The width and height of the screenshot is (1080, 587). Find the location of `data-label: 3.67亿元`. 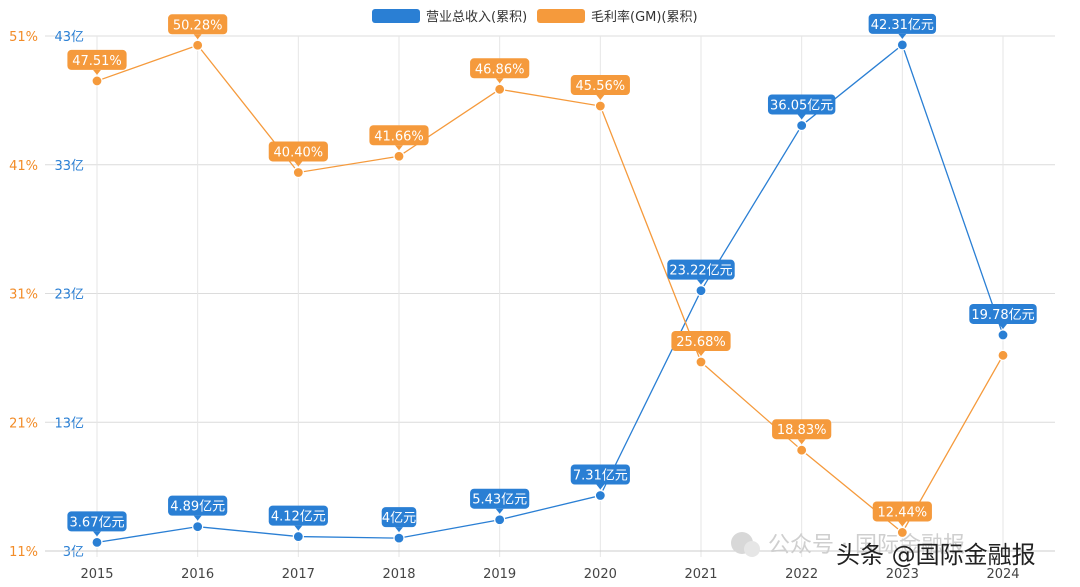

data-label: 3.67亿元 is located at coordinates (97, 524).